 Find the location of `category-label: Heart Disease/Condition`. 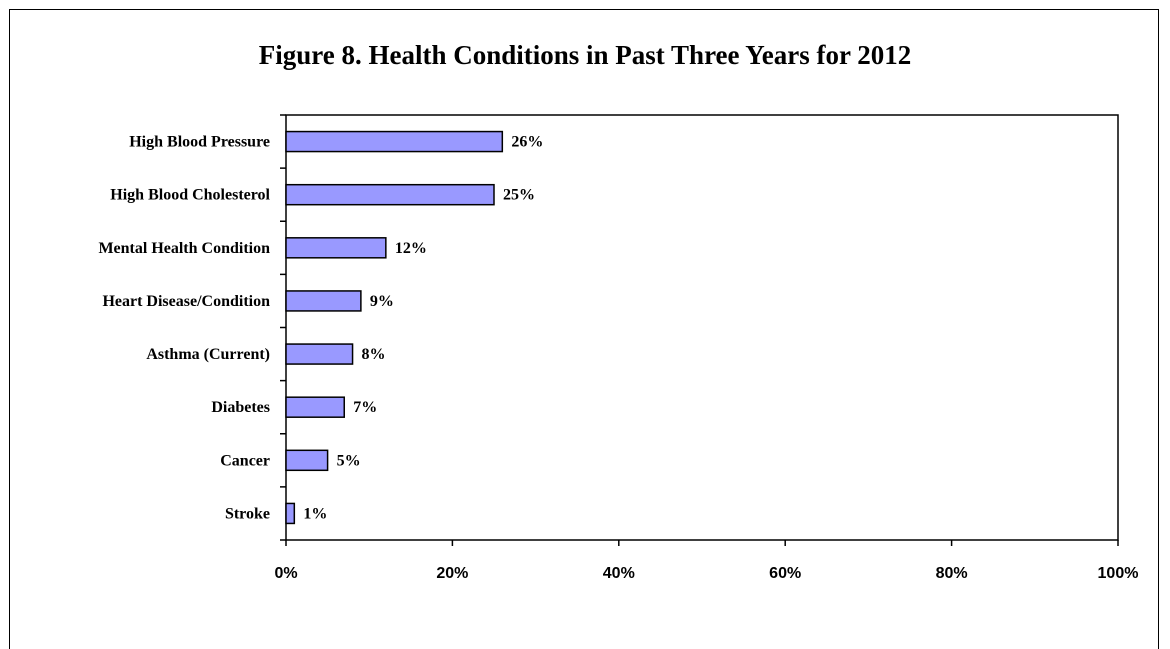

category-label: Heart Disease/Condition is located at coordinates (186, 301).